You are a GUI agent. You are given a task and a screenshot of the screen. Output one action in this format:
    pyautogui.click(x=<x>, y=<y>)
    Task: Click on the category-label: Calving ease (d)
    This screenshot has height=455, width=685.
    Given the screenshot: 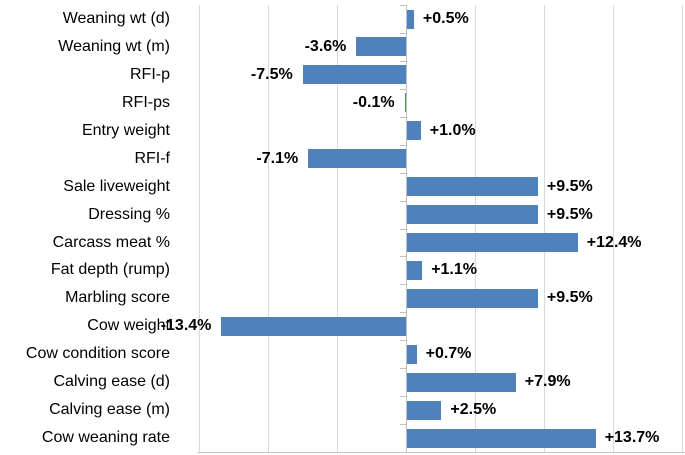 What is the action you would take?
    pyautogui.click(x=112, y=382)
    